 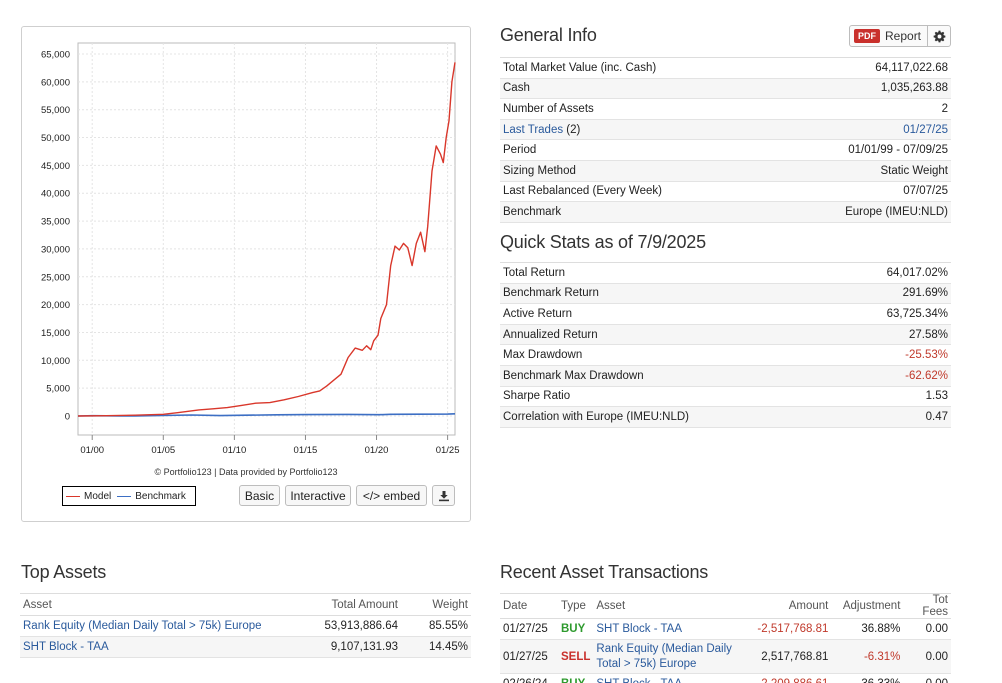 I want to click on stat-row-max-drawdown: Max Drawdown -25.53%, so click(x=725, y=355).